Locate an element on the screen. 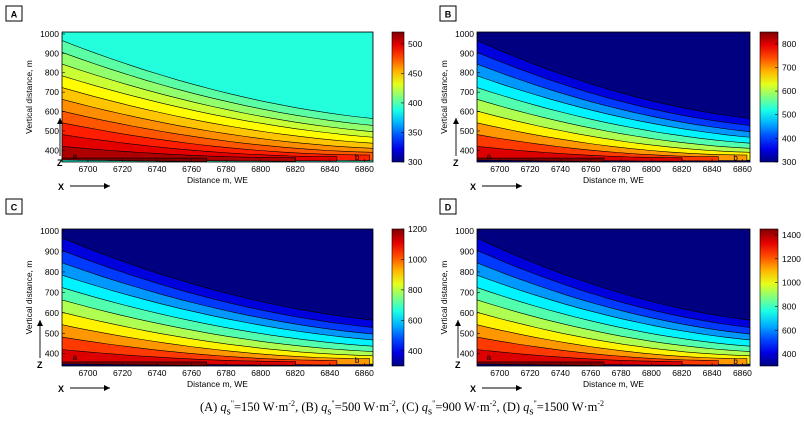 Image resolution: width=804 pixels, height=426 pixels. caption-c-sub: s is located at coordinates (430, 412).